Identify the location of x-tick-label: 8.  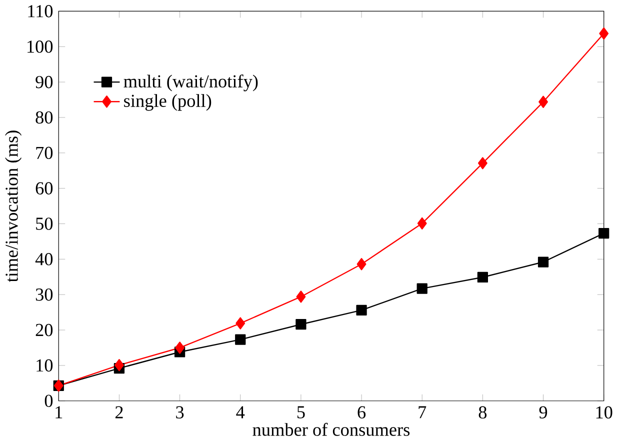
(482, 412).